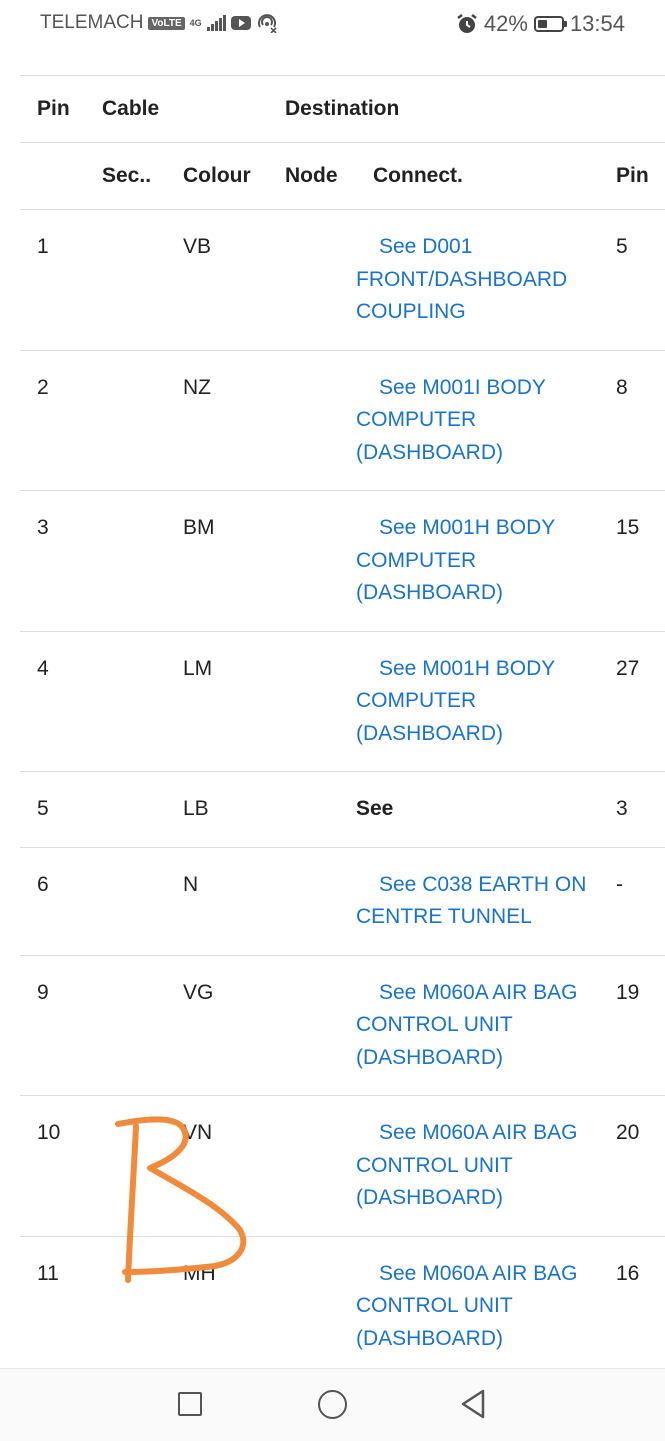 This screenshot has width=665, height=1441. Describe the element at coordinates (199, 1273) in the screenshot. I see `colour-cell: MH` at that location.